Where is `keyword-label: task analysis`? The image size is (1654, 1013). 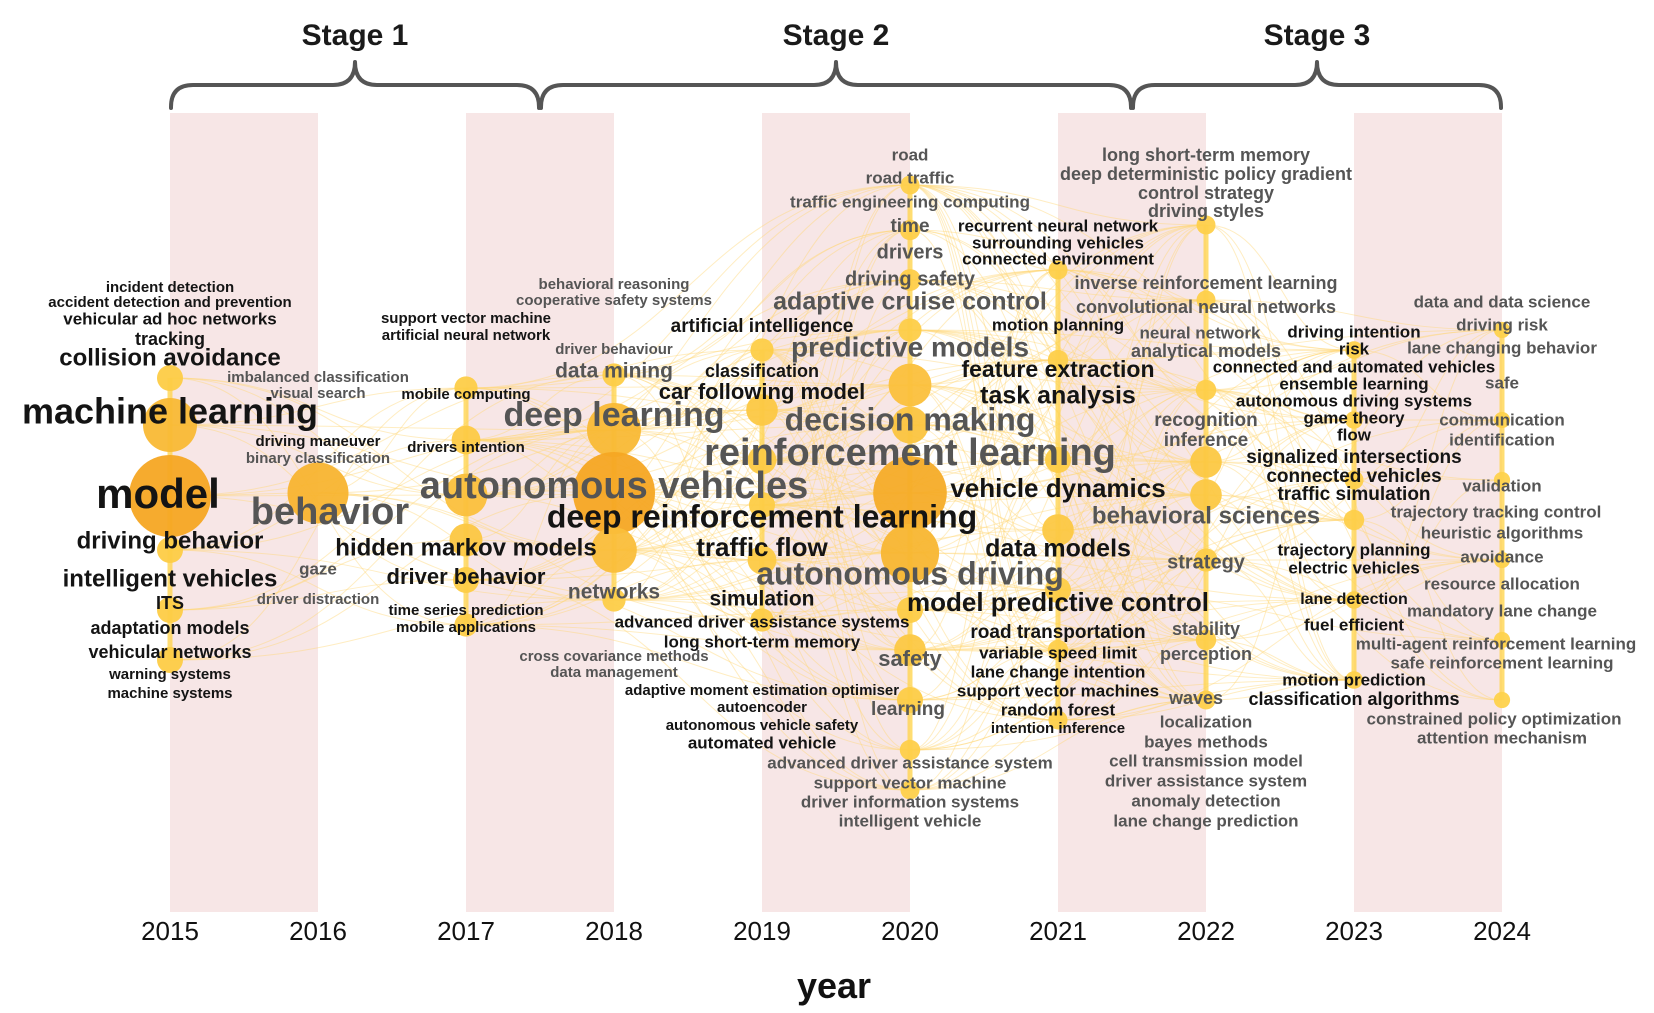 keyword-label: task analysis is located at coordinates (1058, 396).